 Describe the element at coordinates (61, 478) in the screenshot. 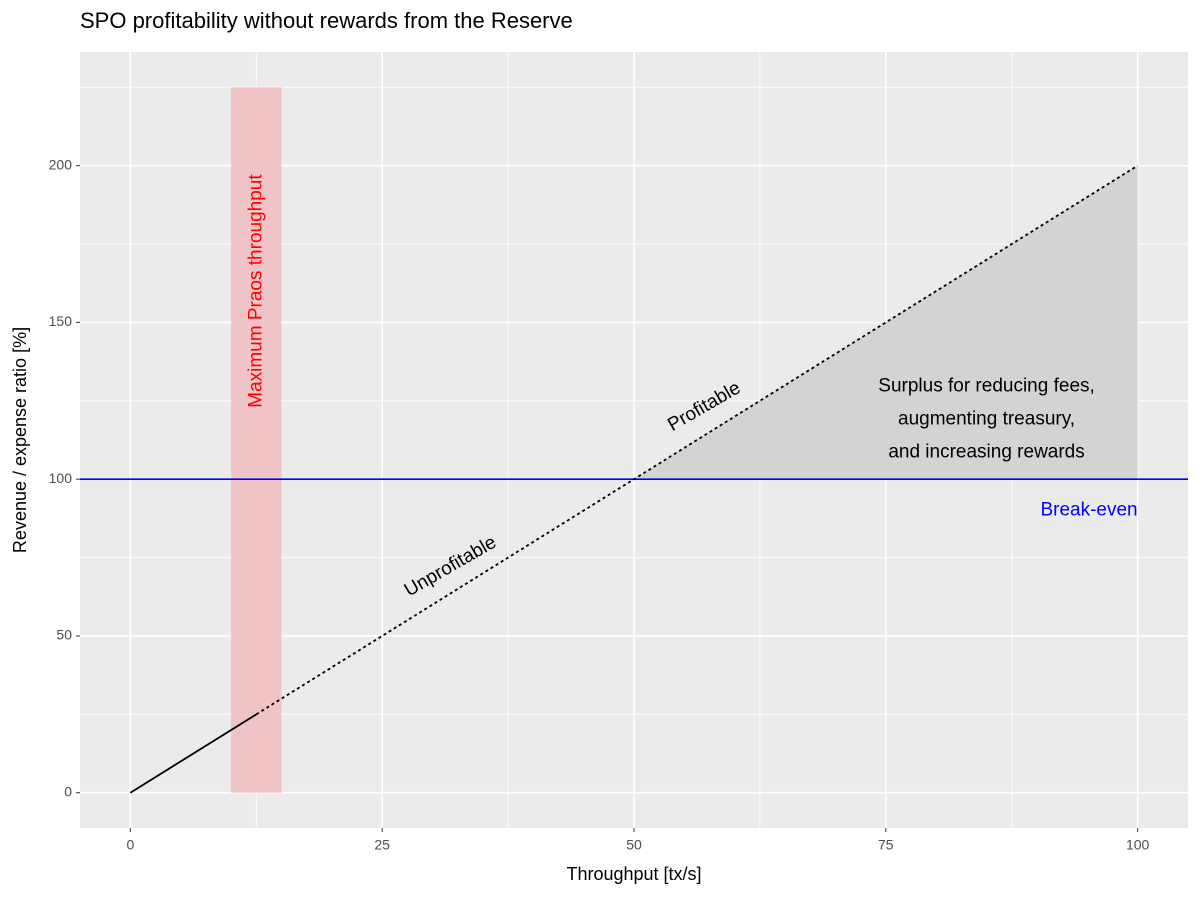

I see `y-tick-label: 100` at that location.